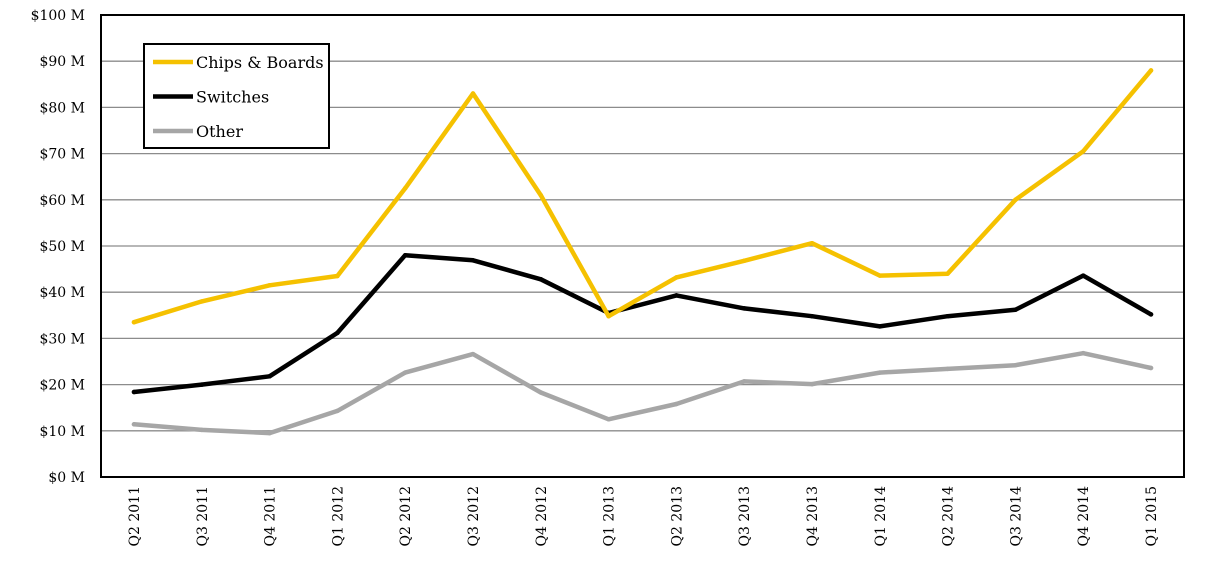  What do you see at coordinates (62, 339) in the screenshot?
I see `y-tick-label: $30 M` at bounding box center [62, 339].